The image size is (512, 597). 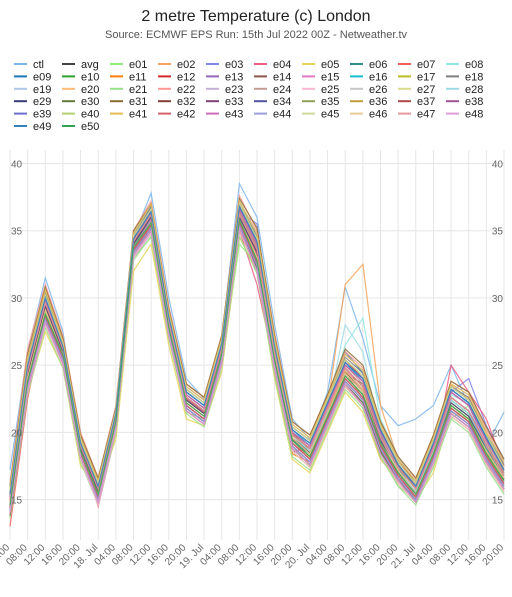 What do you see at coordinates (90, 127) in the screenshot?
I see `legend-label: e50` at bounding box center [90, 127].